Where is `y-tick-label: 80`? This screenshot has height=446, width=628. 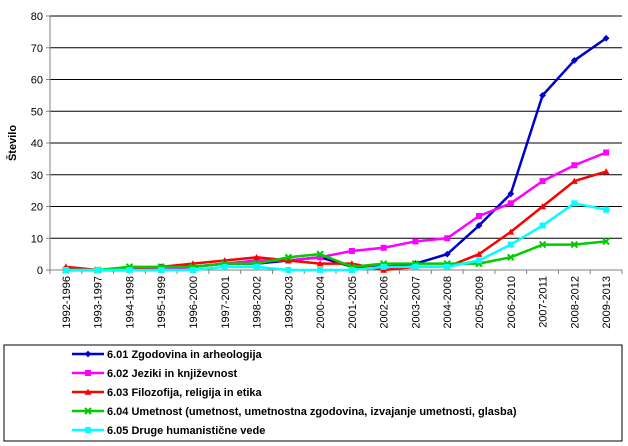
y-tick-label: 80 is located at coordinates (37, 17).